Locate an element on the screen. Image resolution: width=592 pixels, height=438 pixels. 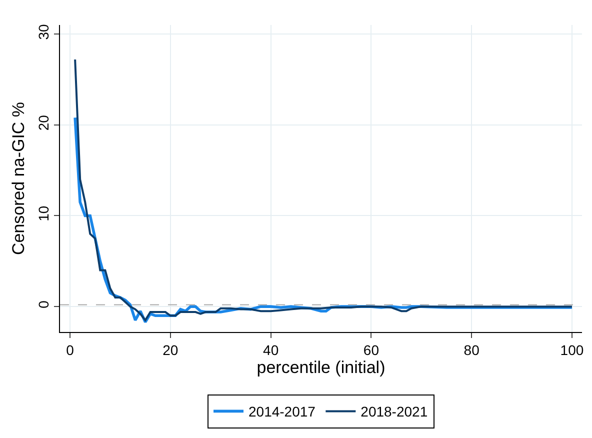
x-tick-label: 0 is located at coordinates (70, 350).